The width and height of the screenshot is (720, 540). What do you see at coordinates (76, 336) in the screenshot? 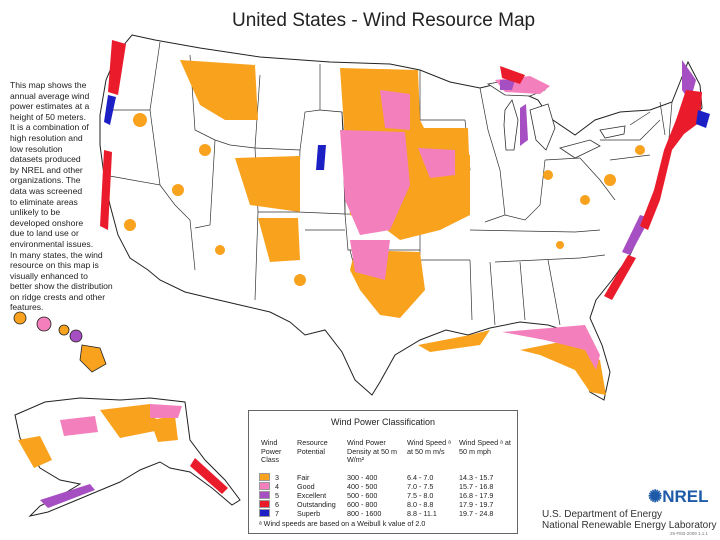
I see `hawaii-island-maui` at bounding box center [76, 336].